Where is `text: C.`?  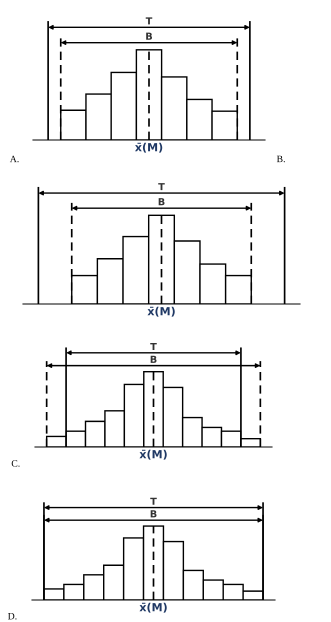 text: C. is located at coordinates (16, 463).